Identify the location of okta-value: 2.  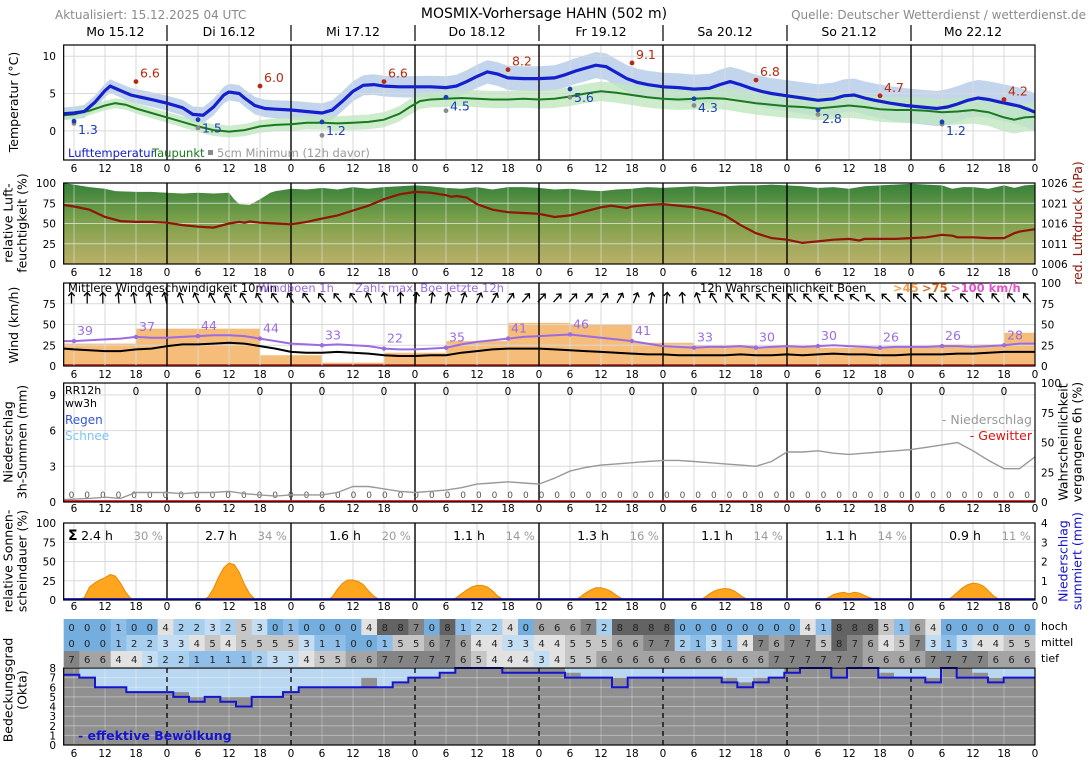
(197, 628).